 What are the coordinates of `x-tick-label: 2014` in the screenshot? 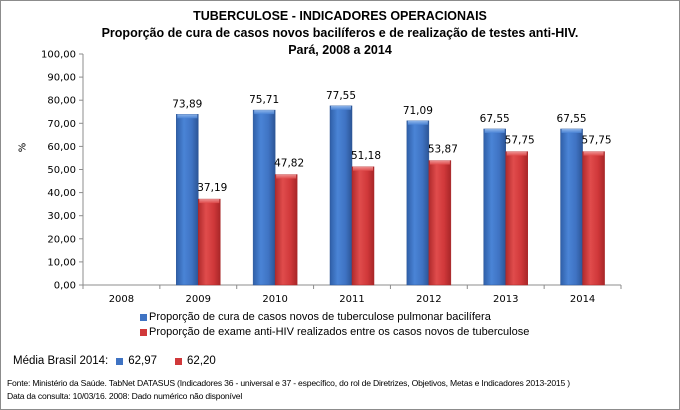 It's located at (582, 299).